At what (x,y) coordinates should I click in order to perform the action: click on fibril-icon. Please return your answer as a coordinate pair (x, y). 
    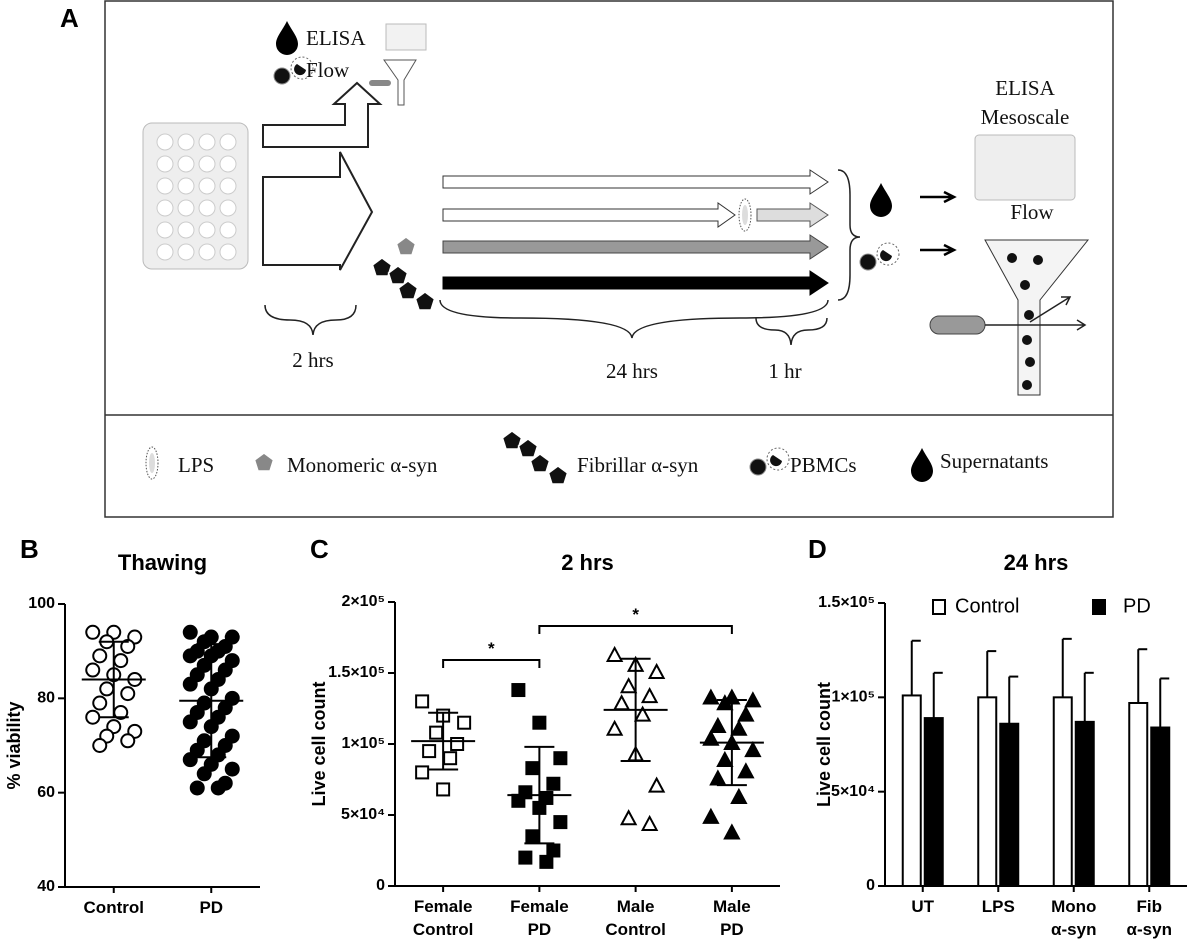
    Looking at the image, I should click on (403, 284).